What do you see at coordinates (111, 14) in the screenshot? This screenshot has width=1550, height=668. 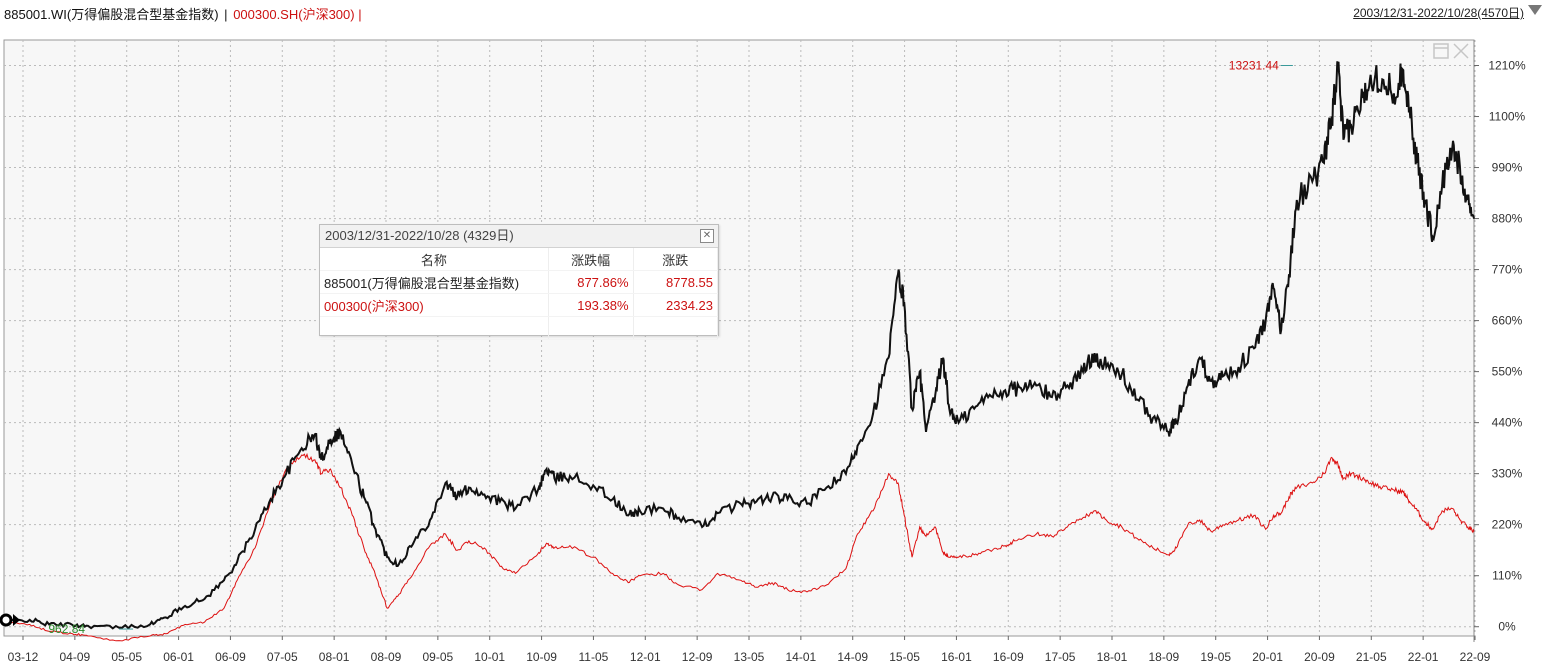 I see `series-a-label: 885001.WI(万得偏股混合型基金指数)` at bounding box center [111, 14].